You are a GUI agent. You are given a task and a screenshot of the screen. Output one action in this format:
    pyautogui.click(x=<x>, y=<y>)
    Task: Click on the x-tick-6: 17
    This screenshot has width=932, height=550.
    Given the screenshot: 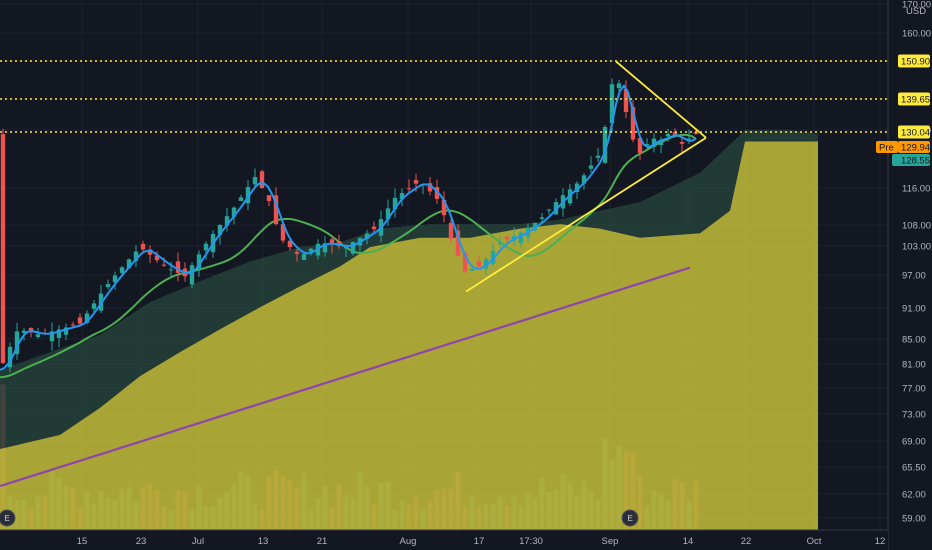 What is the action you would take?
    pyautogui.click(x=479, y=541)
    